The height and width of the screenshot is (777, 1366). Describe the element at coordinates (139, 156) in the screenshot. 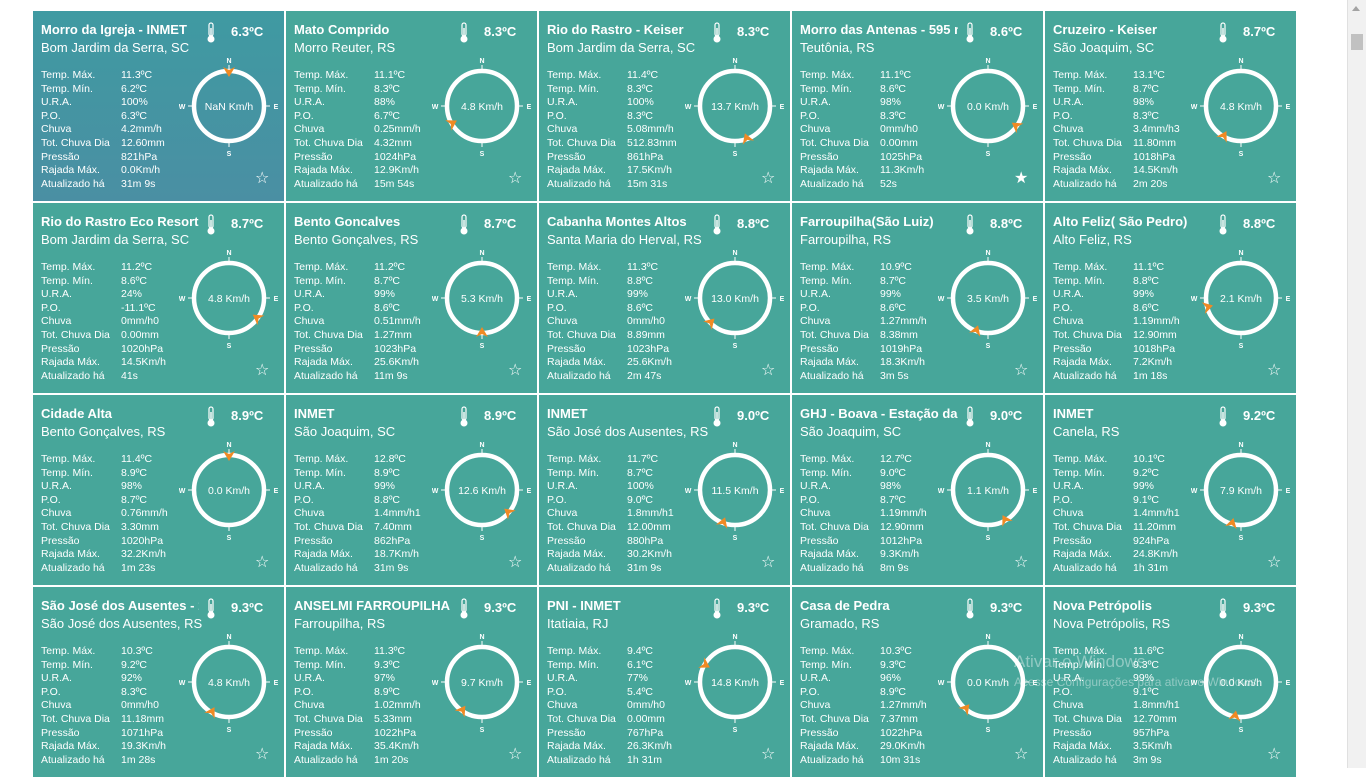

I see `reading-value: 821hPa` at that location.